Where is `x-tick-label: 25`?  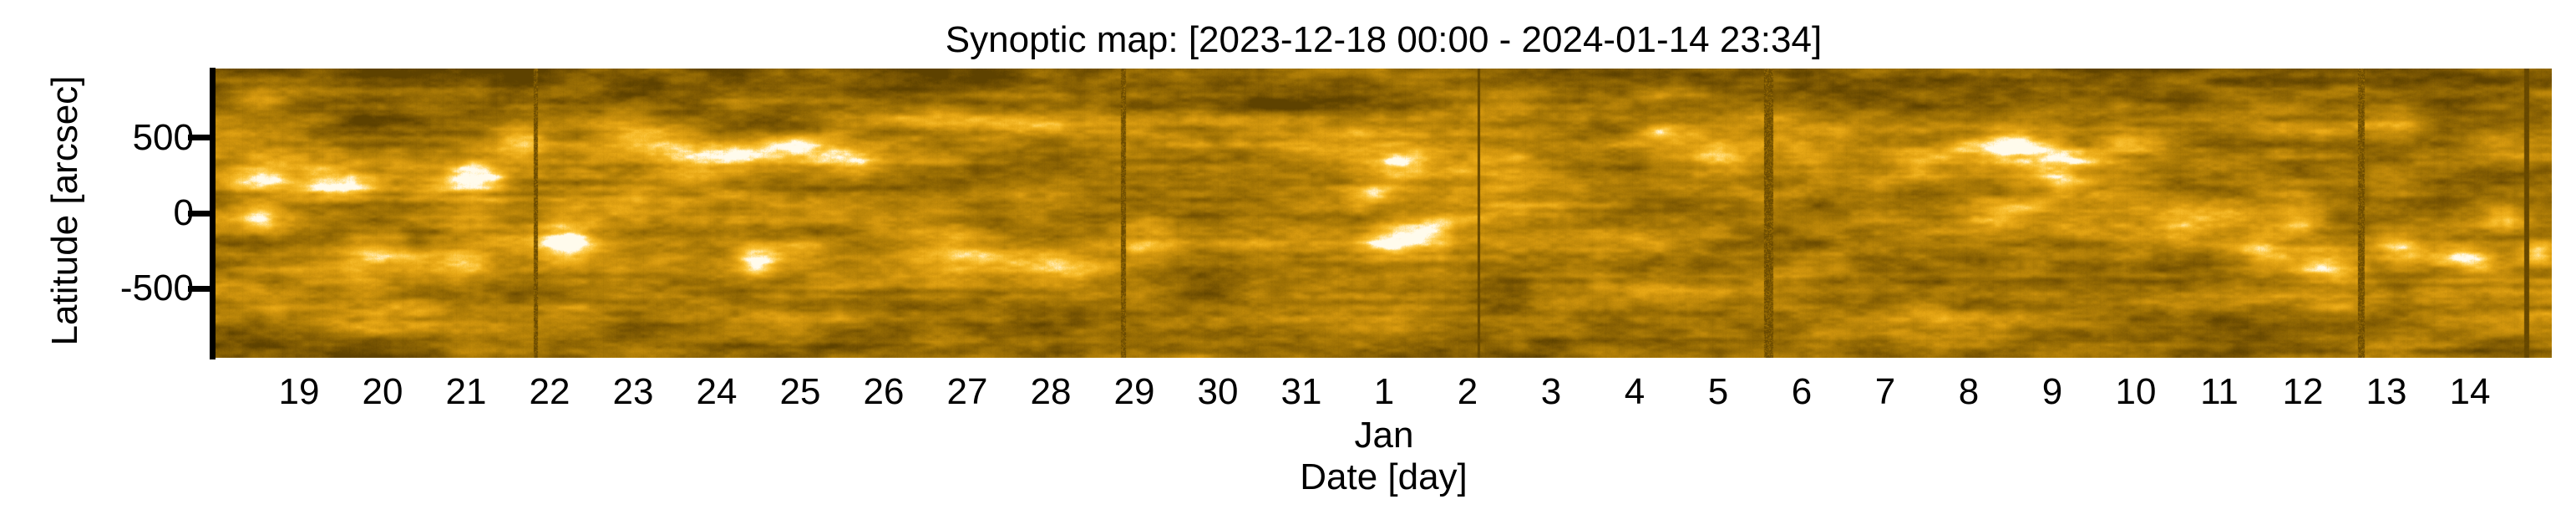
x-tick-label: 25 is located at coordinates (800, 391).